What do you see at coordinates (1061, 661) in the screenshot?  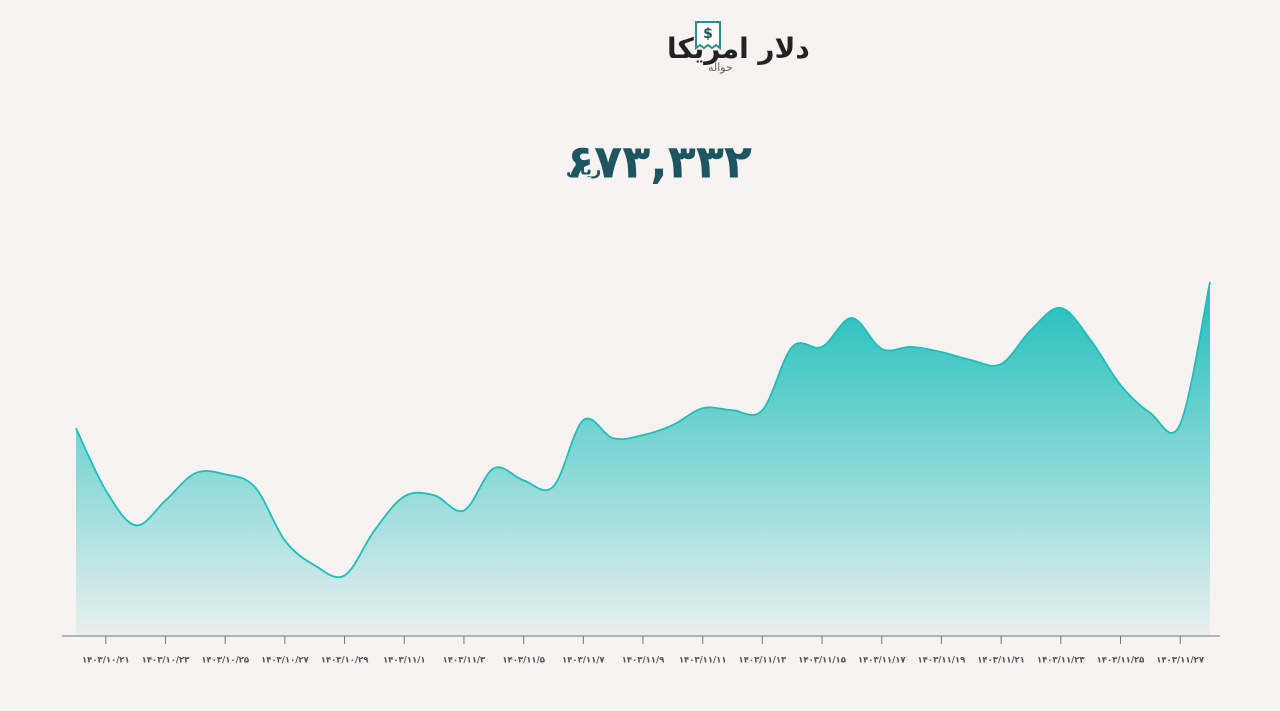 I see `x-tick-label: ۱۴۰۳/۱۱/۲۳` at bounding box center [1061, 661].